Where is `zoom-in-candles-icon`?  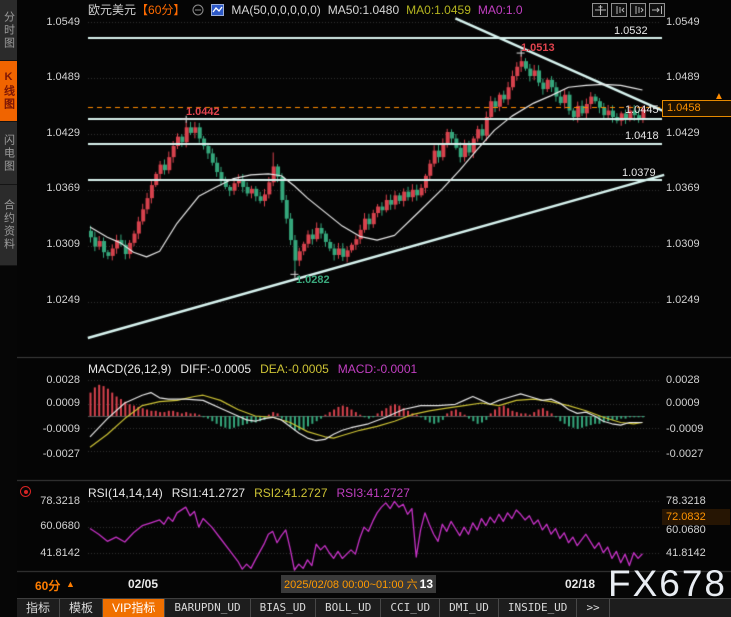
zoom-in-candles-icon is located at coordinates (638, 10).